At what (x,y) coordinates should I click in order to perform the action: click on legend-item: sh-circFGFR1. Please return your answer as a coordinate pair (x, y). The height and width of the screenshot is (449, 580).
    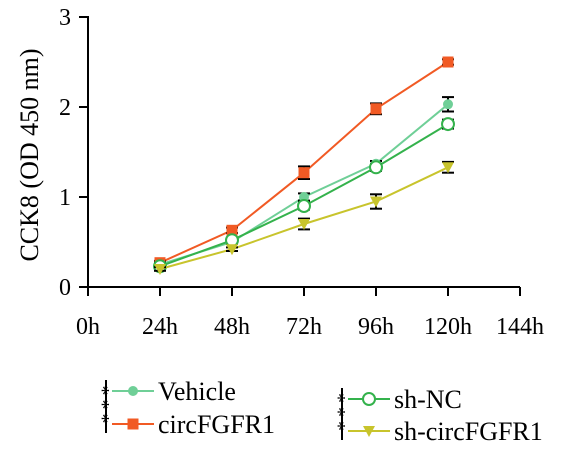
    Looking at the image, I should click on (445, 431).